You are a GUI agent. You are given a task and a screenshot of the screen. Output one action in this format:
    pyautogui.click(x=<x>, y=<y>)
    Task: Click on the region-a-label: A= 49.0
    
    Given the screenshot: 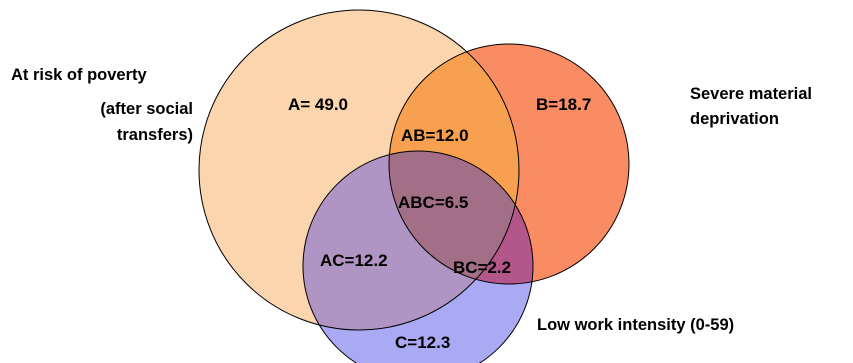 What is the action you would take?
    pyautogui.click(x=318, y=104)
    